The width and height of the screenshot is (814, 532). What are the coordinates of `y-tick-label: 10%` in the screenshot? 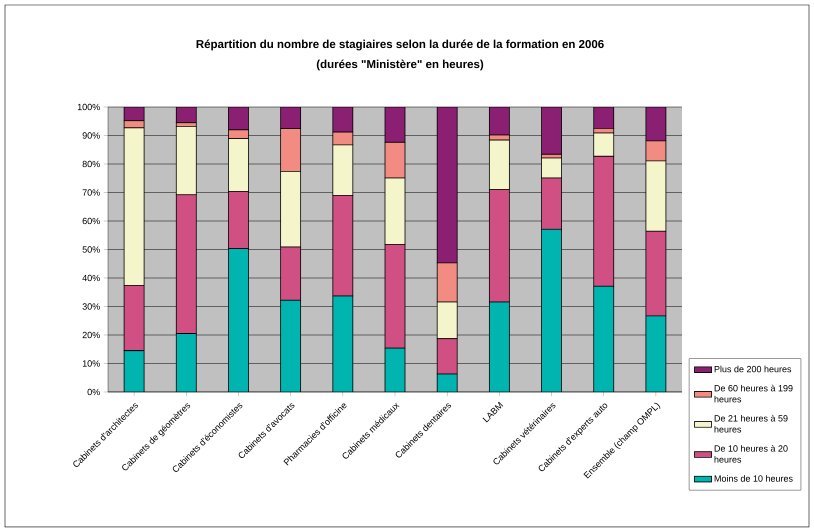 It's located at (91, 363).